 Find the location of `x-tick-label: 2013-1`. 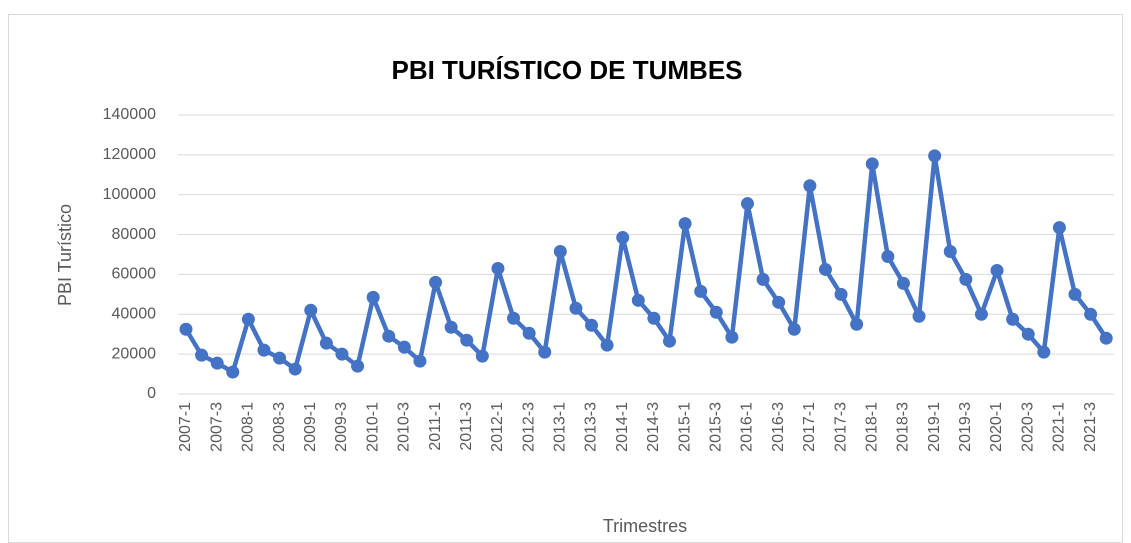

x-tick-label: 2013-1 is located at coordinates (560, 427).